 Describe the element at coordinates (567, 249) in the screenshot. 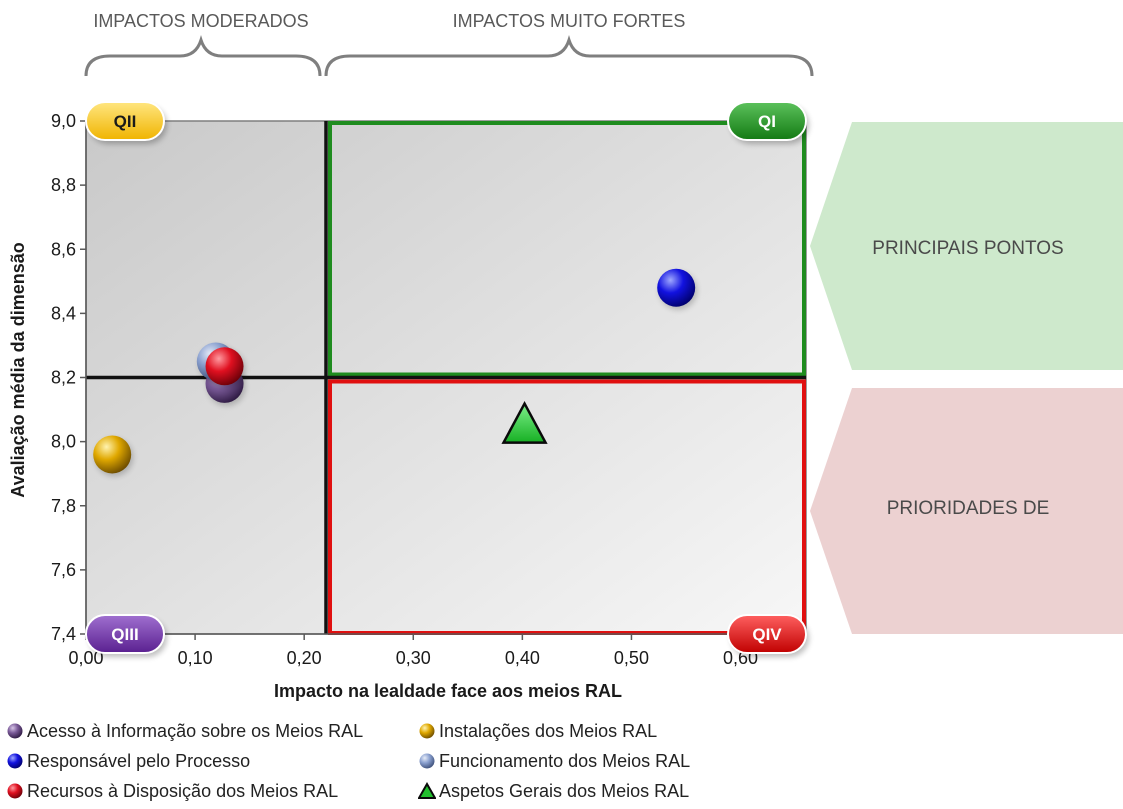

I see `quadrant-i-box` at that location.